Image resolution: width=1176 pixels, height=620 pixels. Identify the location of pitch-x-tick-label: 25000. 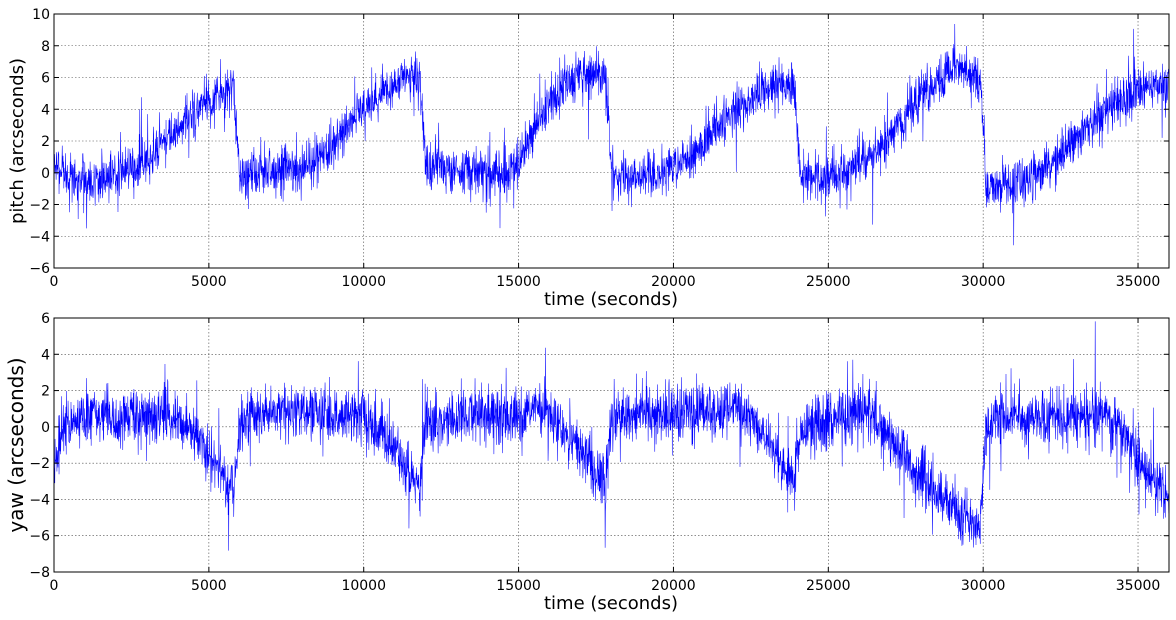
(828, 282).